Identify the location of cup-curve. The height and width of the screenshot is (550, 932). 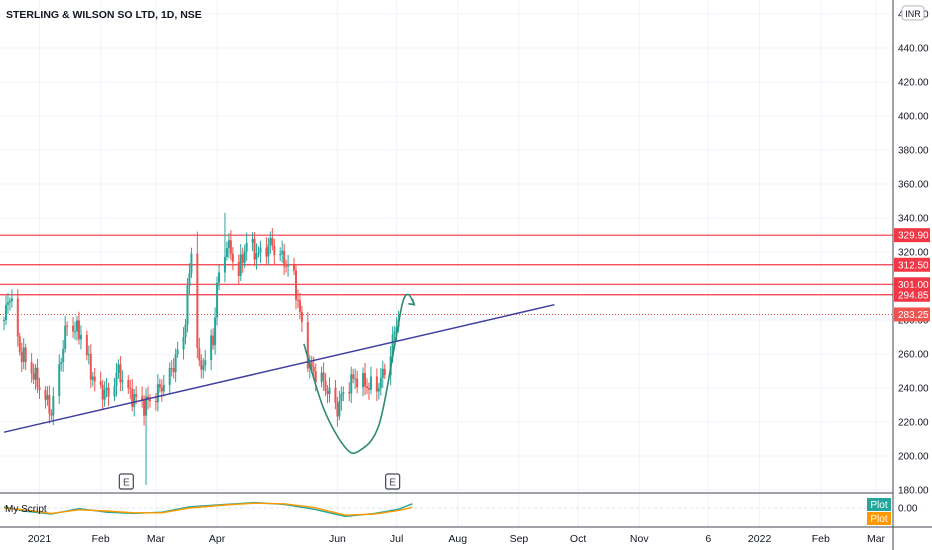
(359, 374).